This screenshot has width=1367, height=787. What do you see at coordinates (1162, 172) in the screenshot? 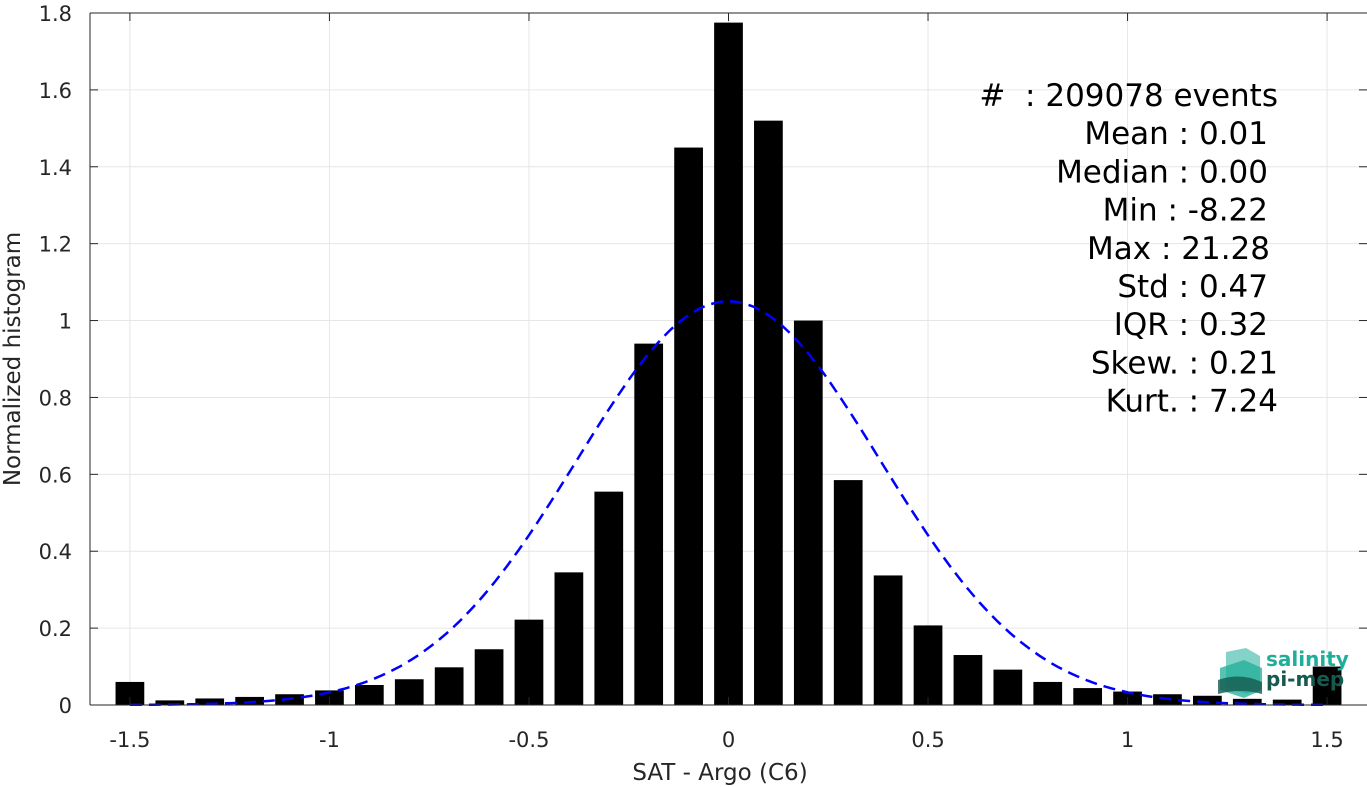
I see `stat-line: Median : 0.00` at bounding box center [1162, 172].